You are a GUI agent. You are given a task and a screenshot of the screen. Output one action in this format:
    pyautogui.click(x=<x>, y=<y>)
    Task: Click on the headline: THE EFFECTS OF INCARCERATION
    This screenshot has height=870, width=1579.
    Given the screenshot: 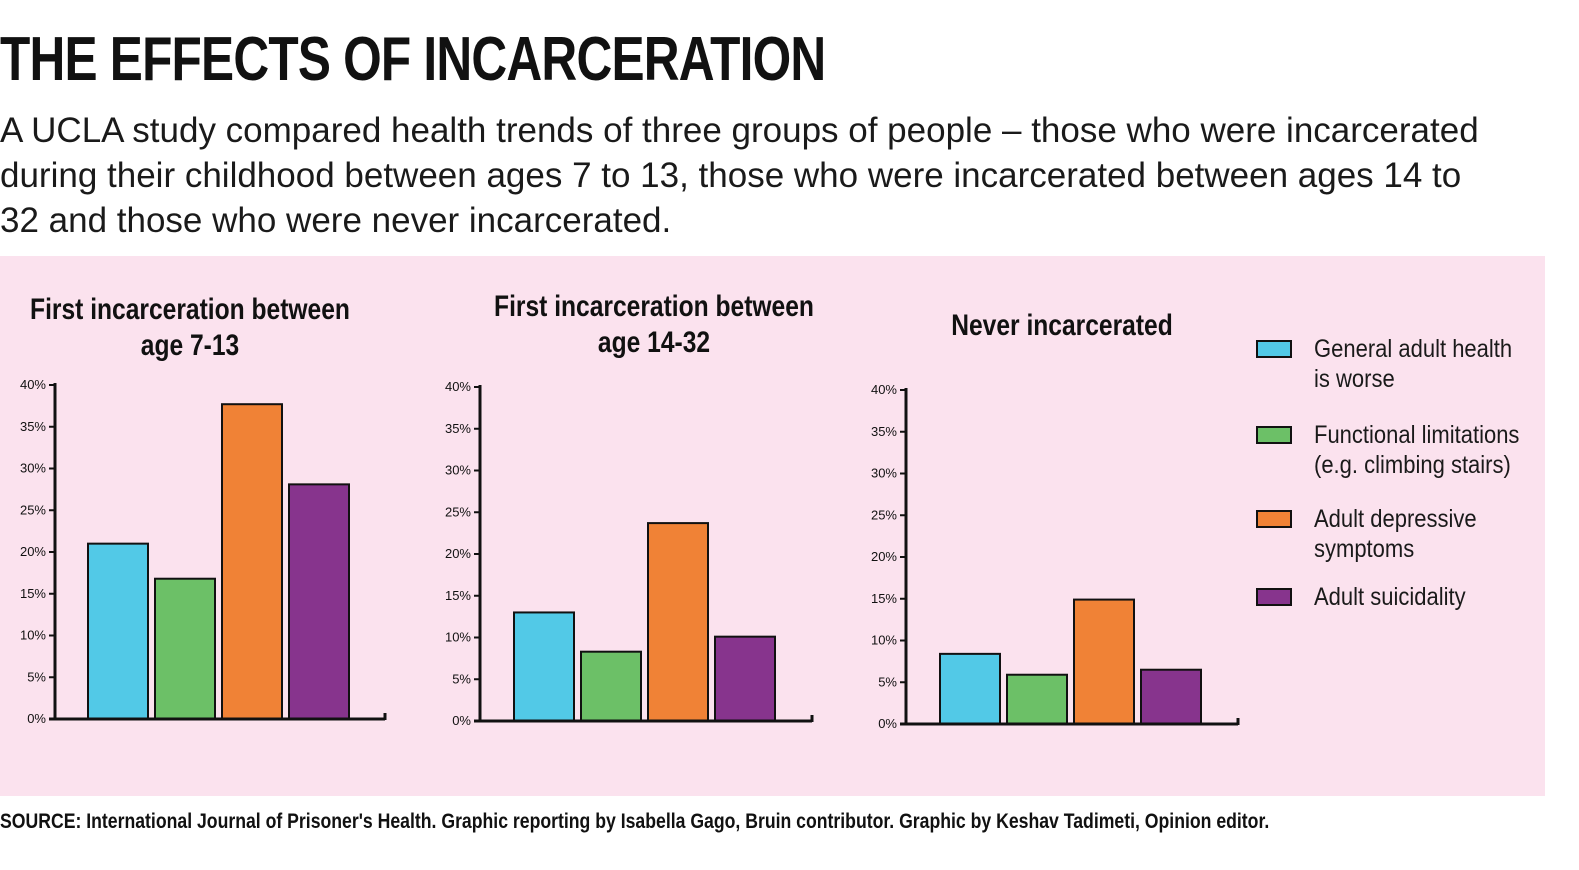 What is the action you would take?
    pyautogui.click(x=413, y=59)
    